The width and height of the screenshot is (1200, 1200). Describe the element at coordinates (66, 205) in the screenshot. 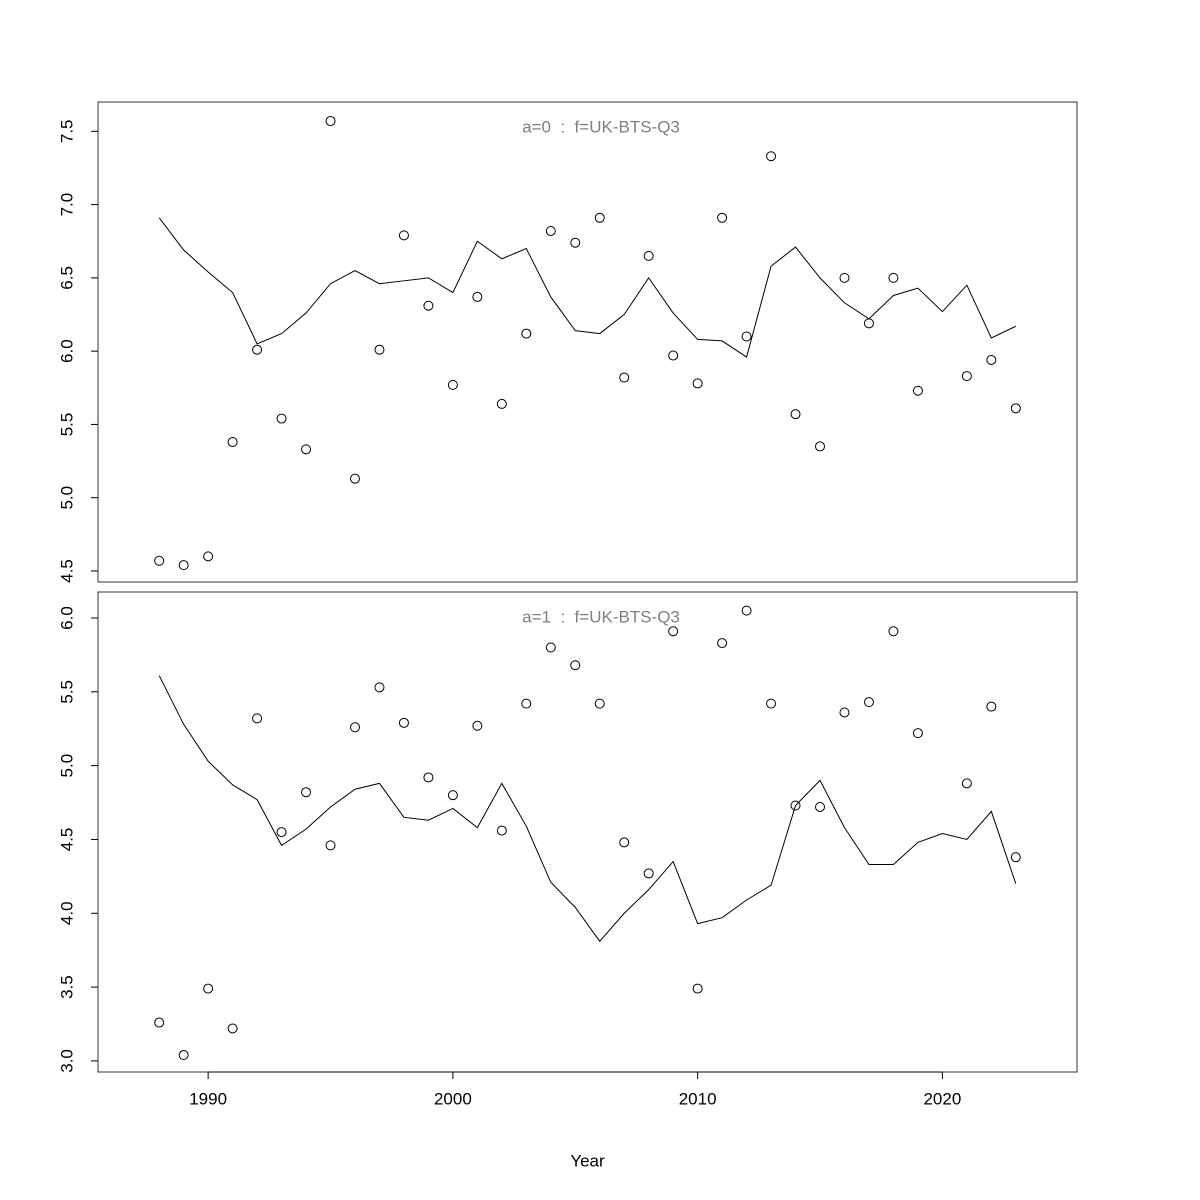

I see `y-tick-label: 7.0` at that location.